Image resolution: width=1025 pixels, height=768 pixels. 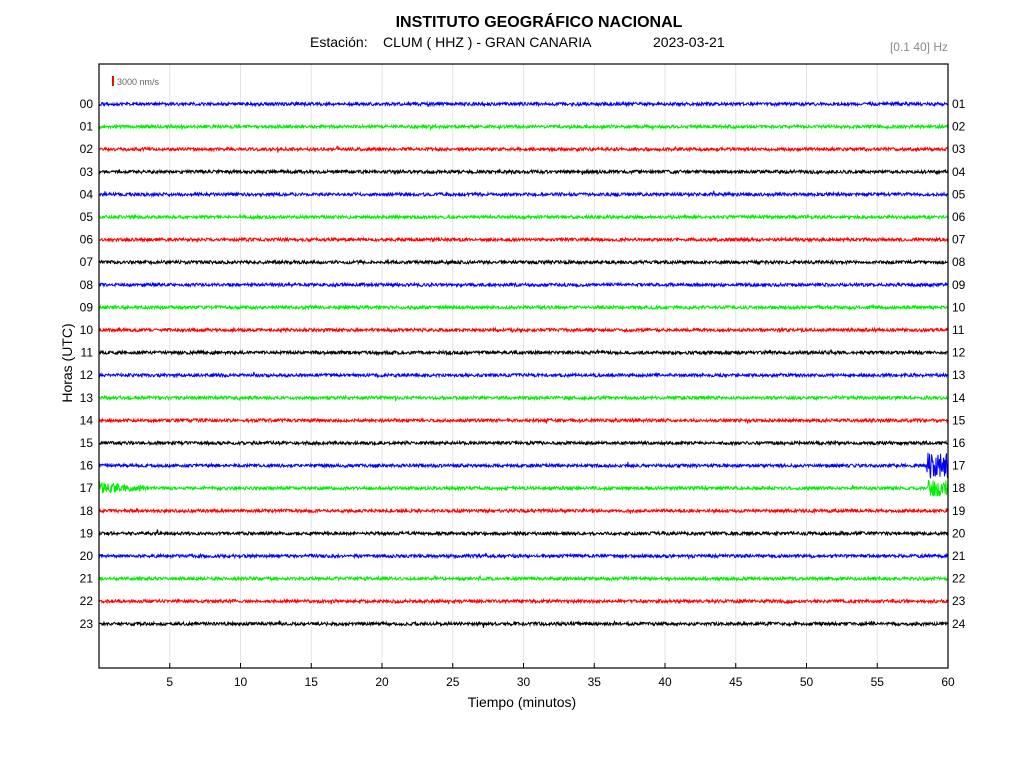 What do you see at coordinates (959, 488) in the screenshot?
I see `hour-label-right: 18` at bounding box center [959, 488].